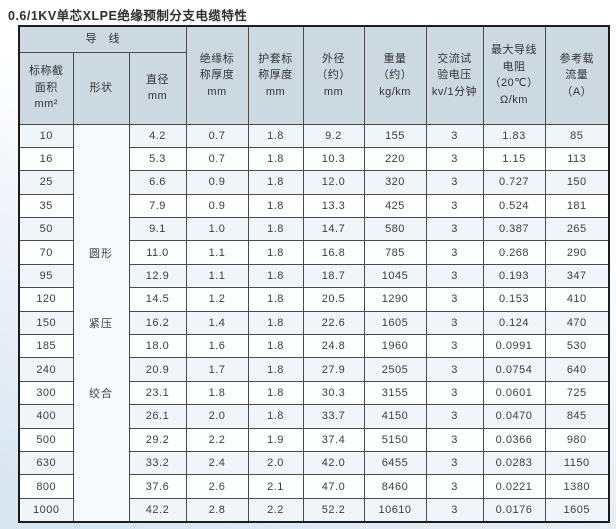  What do you see at coordinates (514, 510) in the screenshot?
I see `cell-resistance: 0.0176` at bounding box center [514, 510].